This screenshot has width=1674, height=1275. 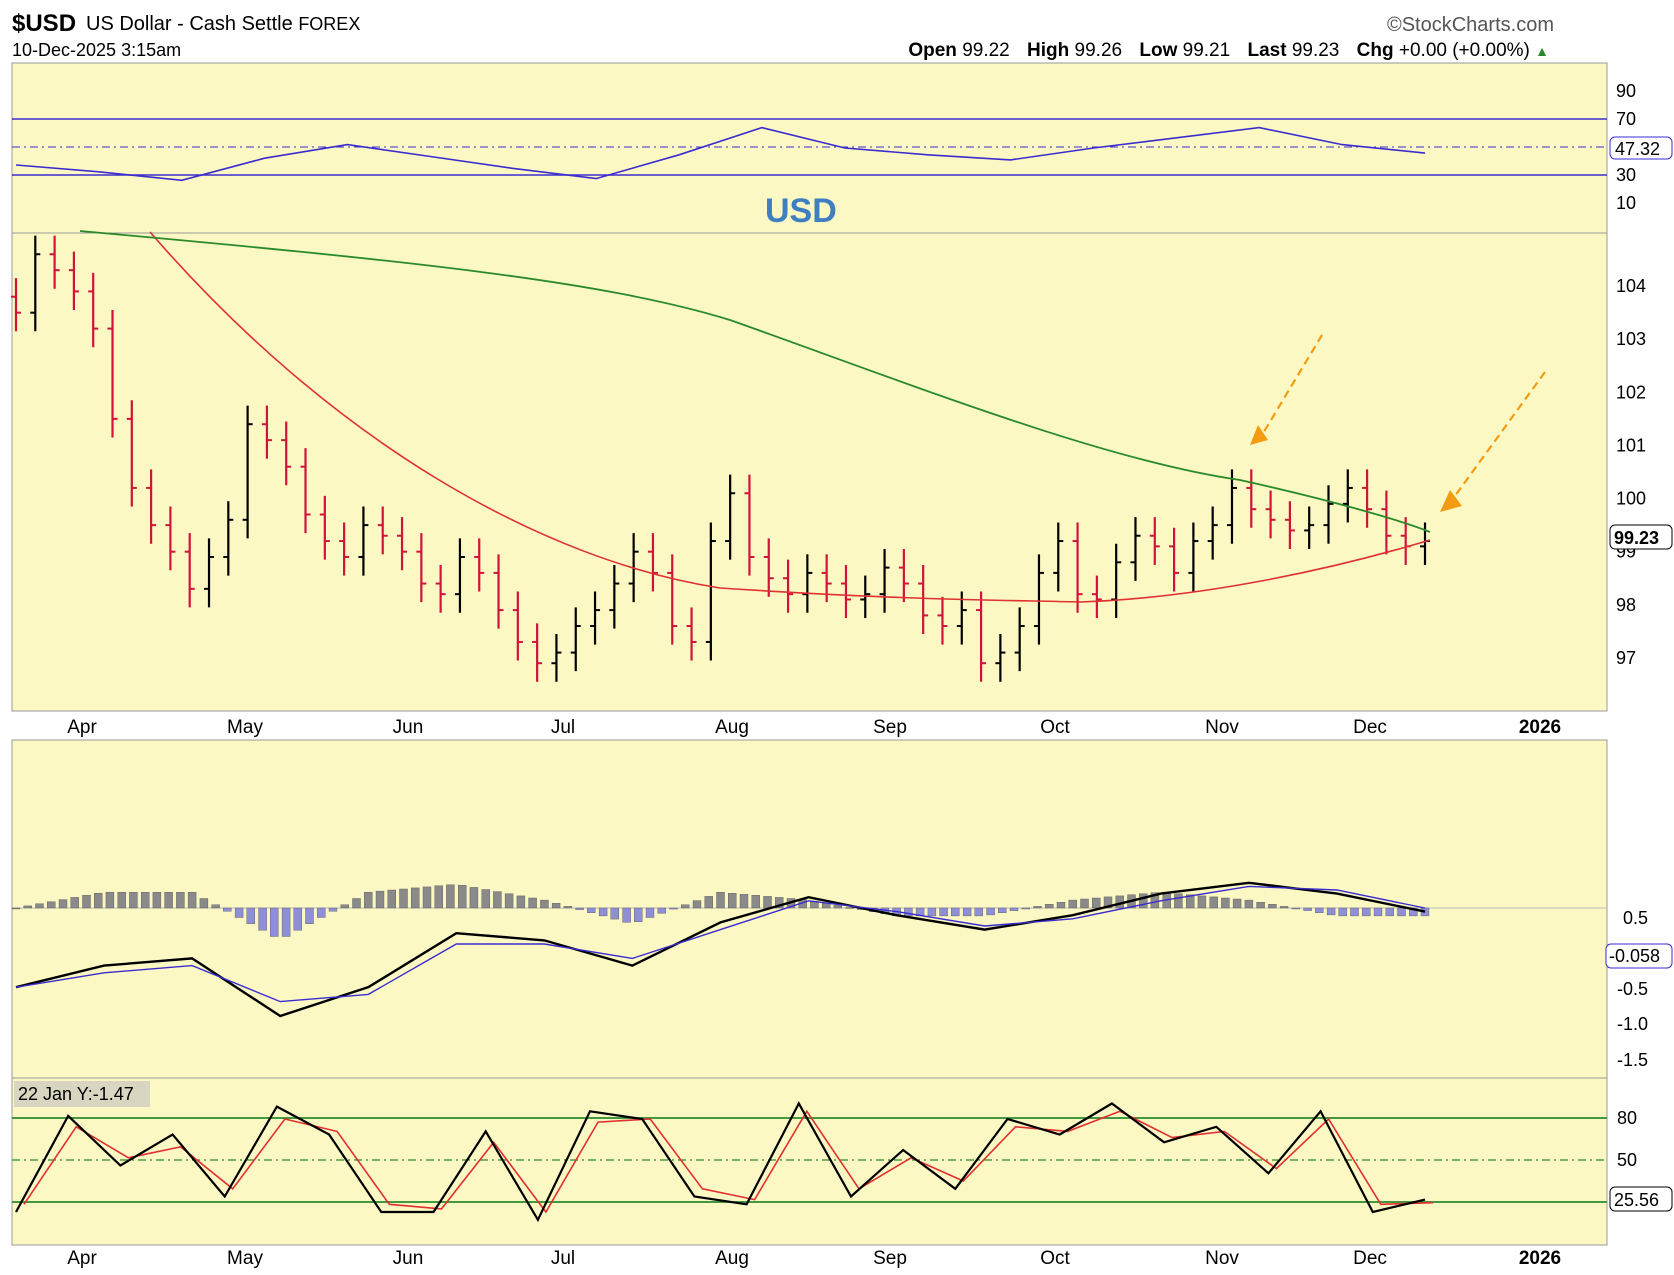 What do you see at coordinates (1631, 499) in the screenshot?
I see `price-tick: 100` at bounding box center [1631, 499].